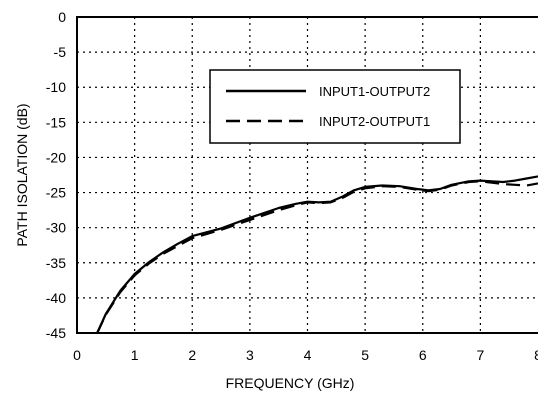 This screenshot has width=538, height=395. I want to click on y-tick-label: -40, so click(56, 298).